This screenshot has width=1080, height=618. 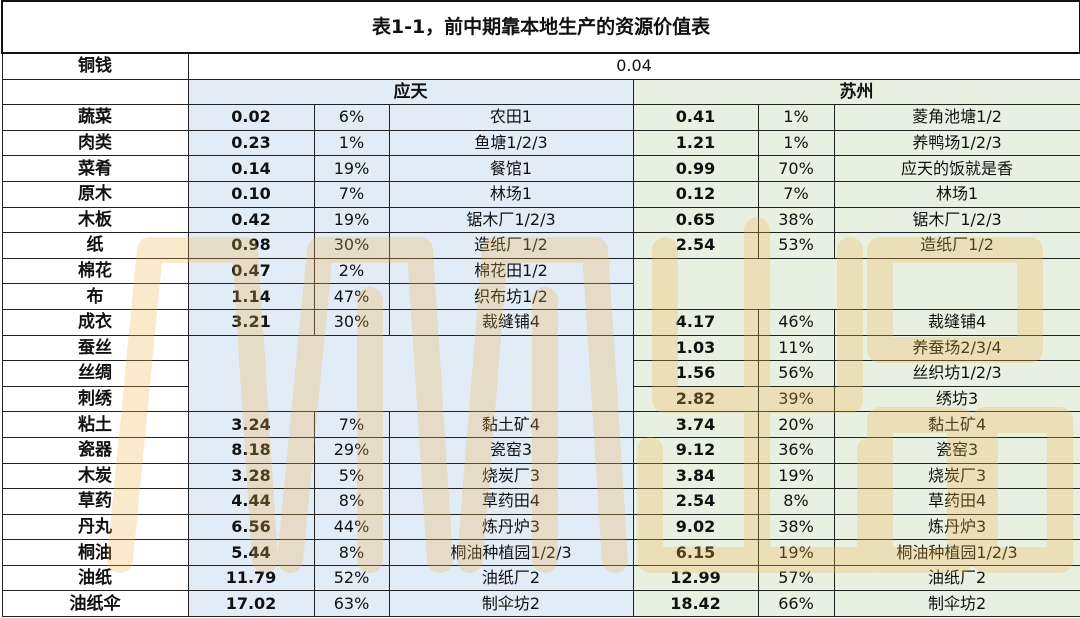 I want to click on suzhou-share: 36%, so click(x=796, y=450).